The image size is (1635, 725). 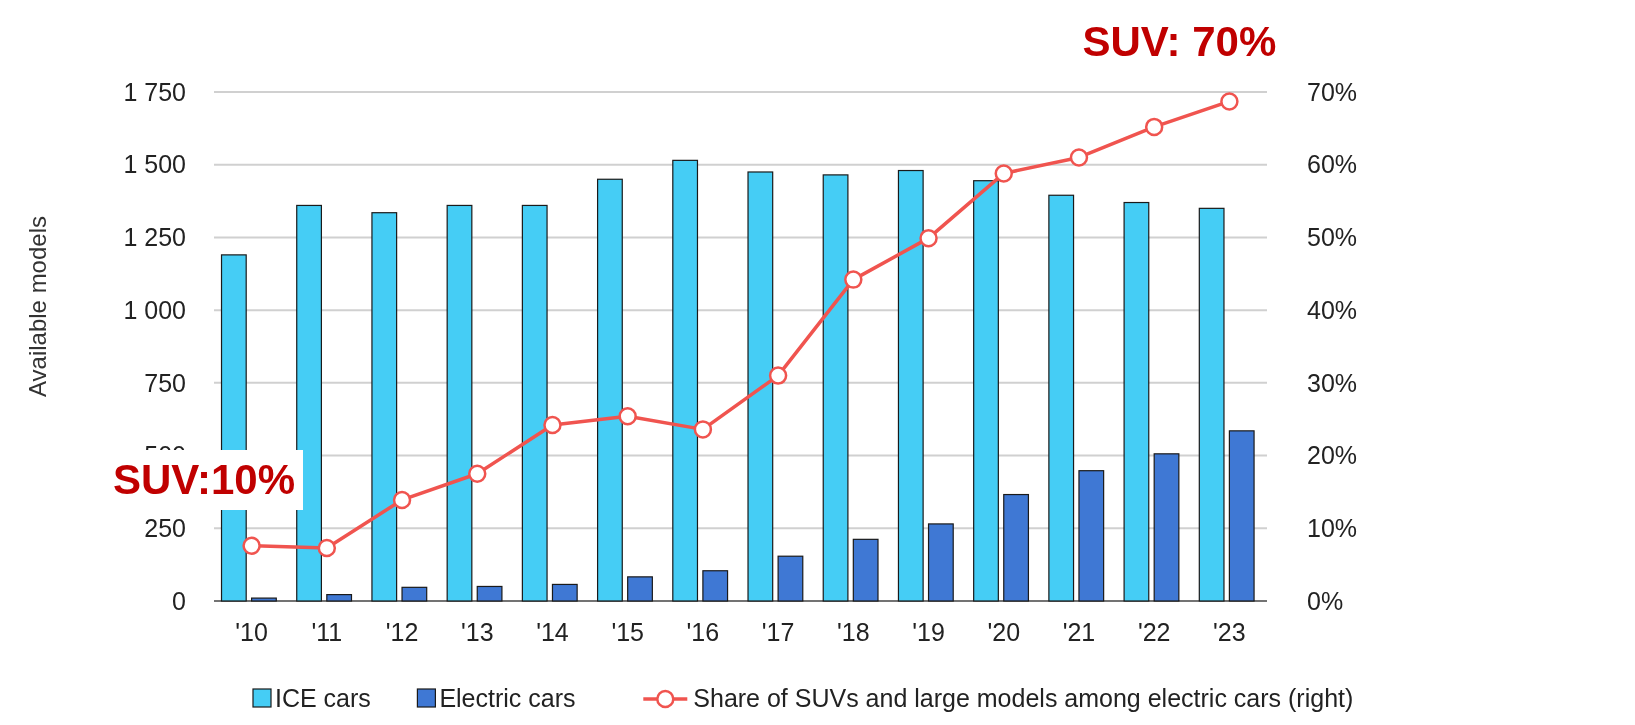 I want to click on y-tick-label: 1 000, so click(x=154, y=309).